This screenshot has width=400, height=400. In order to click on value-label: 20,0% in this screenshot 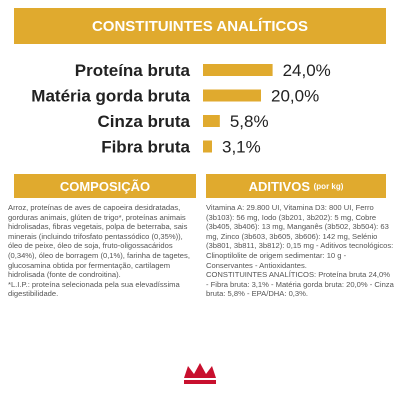, I will do `click(295, 96)`.